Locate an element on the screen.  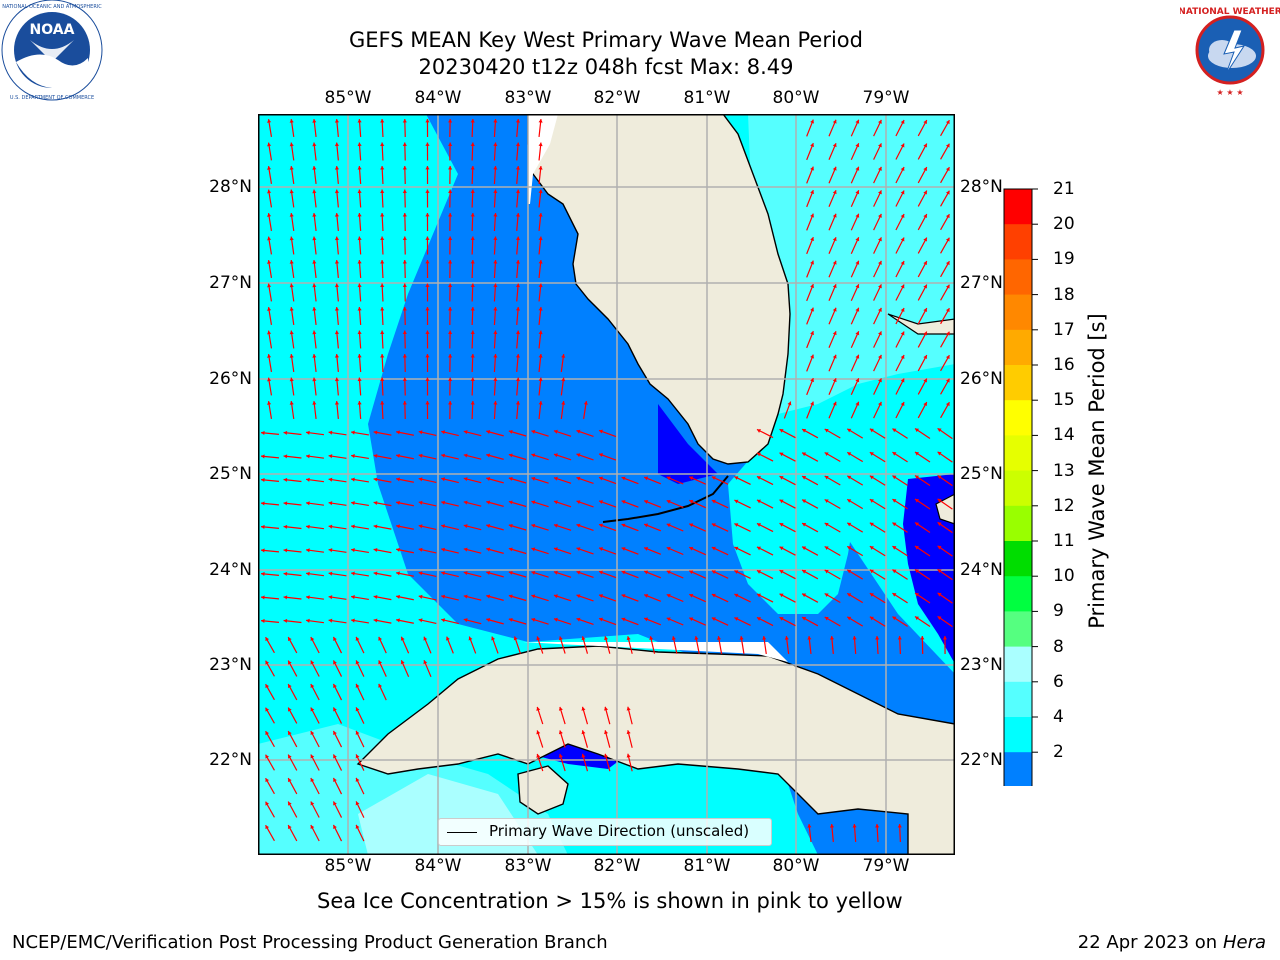
chart-subtitle: 20230420 t12z 048h fcst Max: 8.49 is located at coordinates (606, 67).